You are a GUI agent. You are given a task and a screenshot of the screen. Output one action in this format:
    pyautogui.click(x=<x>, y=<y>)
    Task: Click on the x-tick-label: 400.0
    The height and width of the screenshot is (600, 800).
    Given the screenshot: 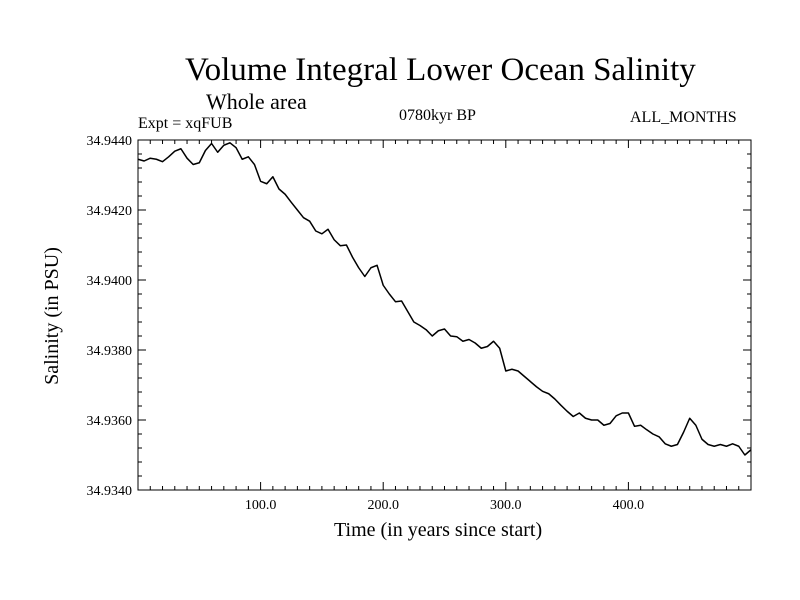 What is the action you would take?
    pyautogui.click(x=629, y=505)
    